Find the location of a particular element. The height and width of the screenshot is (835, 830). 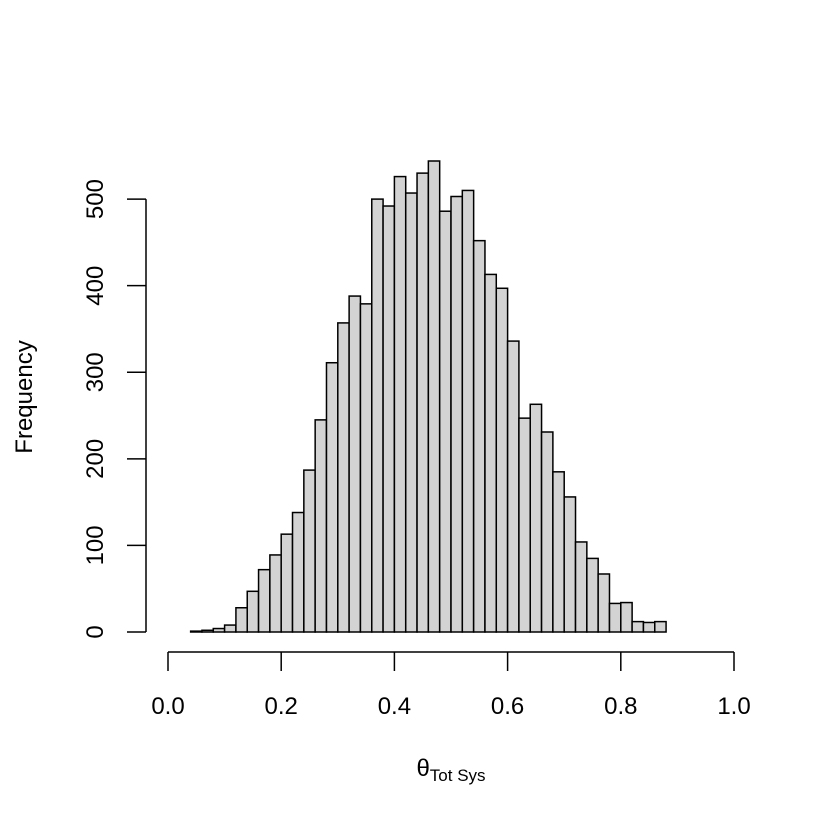

x-tick-label: 0.4 is located at coordinates (394, 706).